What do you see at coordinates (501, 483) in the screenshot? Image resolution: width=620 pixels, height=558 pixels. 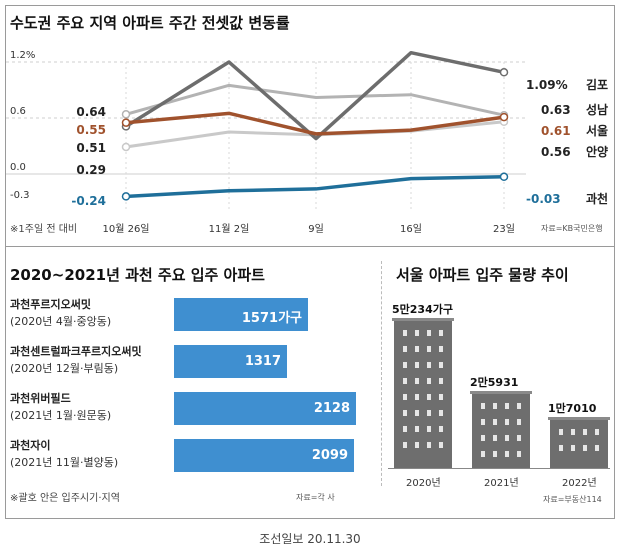 I see `building-year-label: 2021년` at bounding box center [501, 483].